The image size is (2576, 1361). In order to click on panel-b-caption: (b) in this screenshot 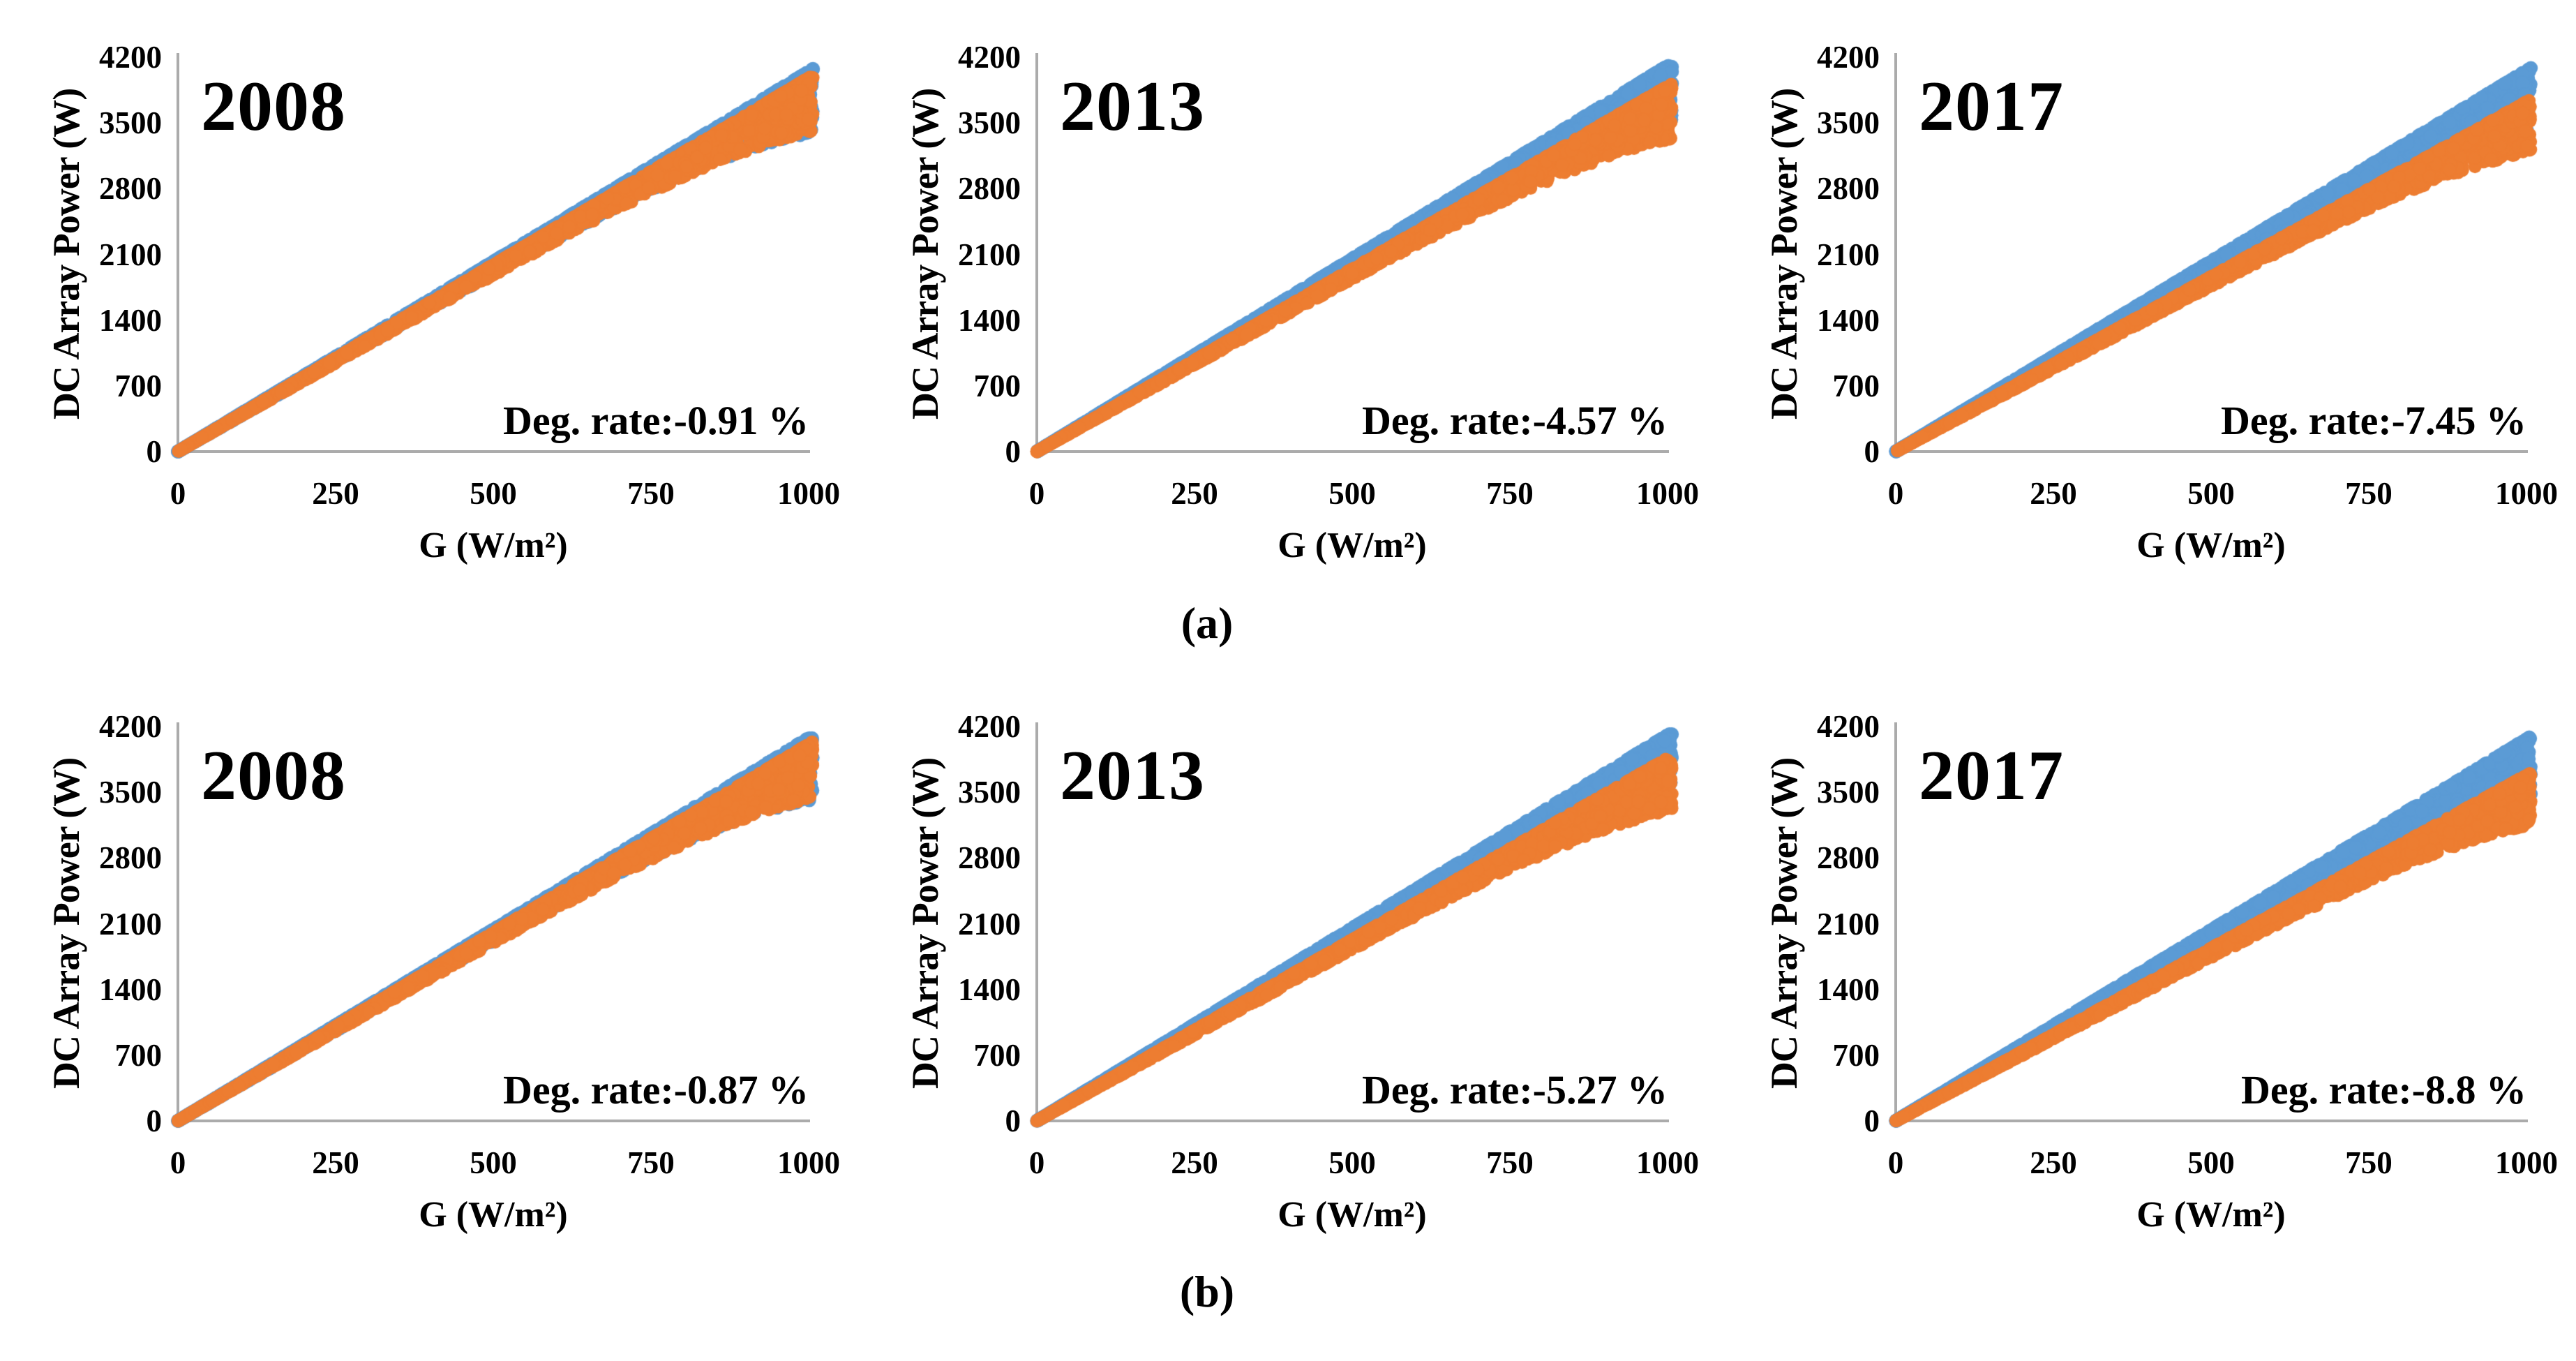, I will do `click(1207, 1291)`.